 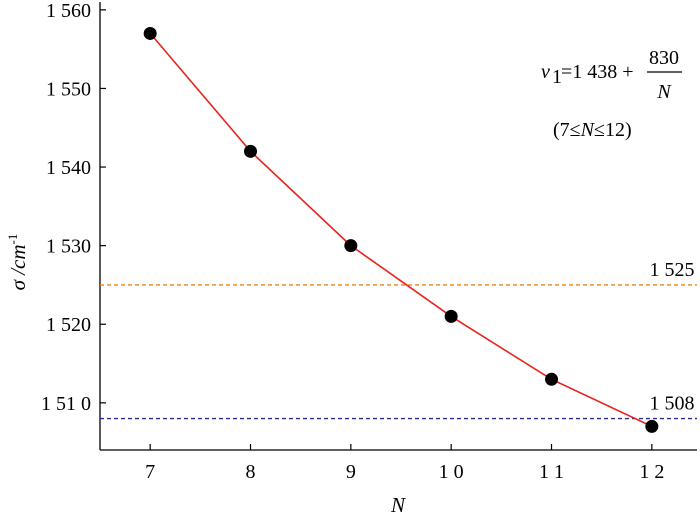 What do you see at coordinates (351, 472) in the screenshot?
I see `x-tick-label: 9` at bounding box center [351, 472].